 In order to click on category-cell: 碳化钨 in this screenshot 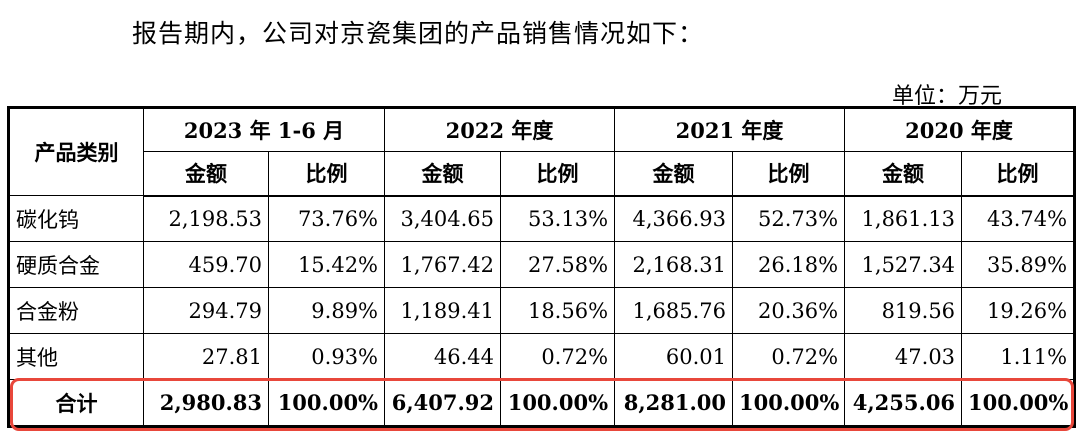, I will do `click(76, 218)`.